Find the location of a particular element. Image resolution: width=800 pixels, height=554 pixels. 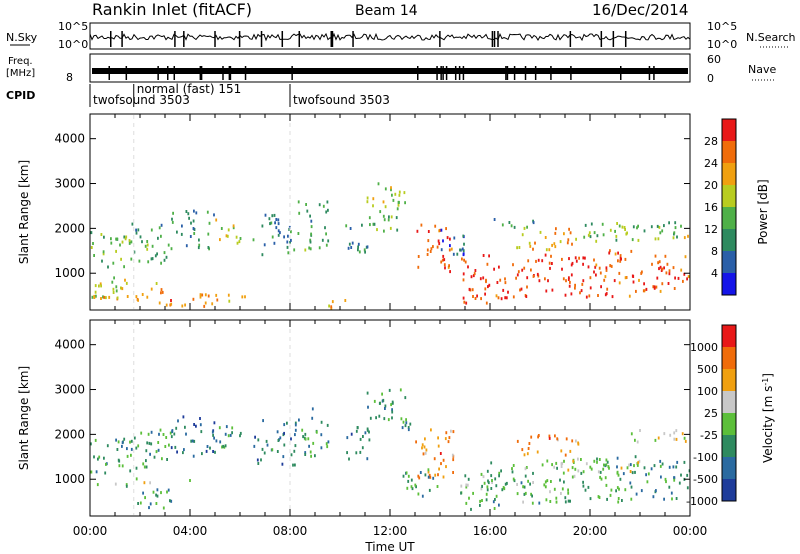

velocity-colorbar: 1000 500 100 25 -25 -100 -500 -1000 is located at coordinates (711, 416).